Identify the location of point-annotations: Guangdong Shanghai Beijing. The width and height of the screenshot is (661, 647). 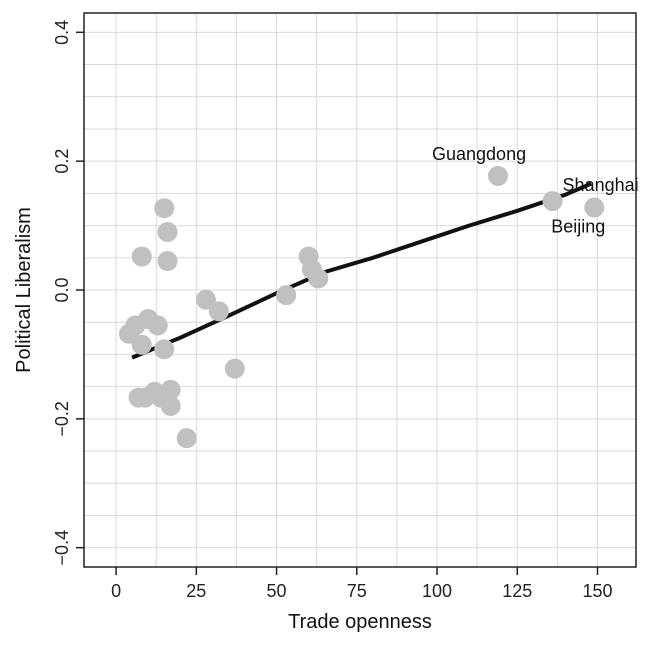
(535, 190).